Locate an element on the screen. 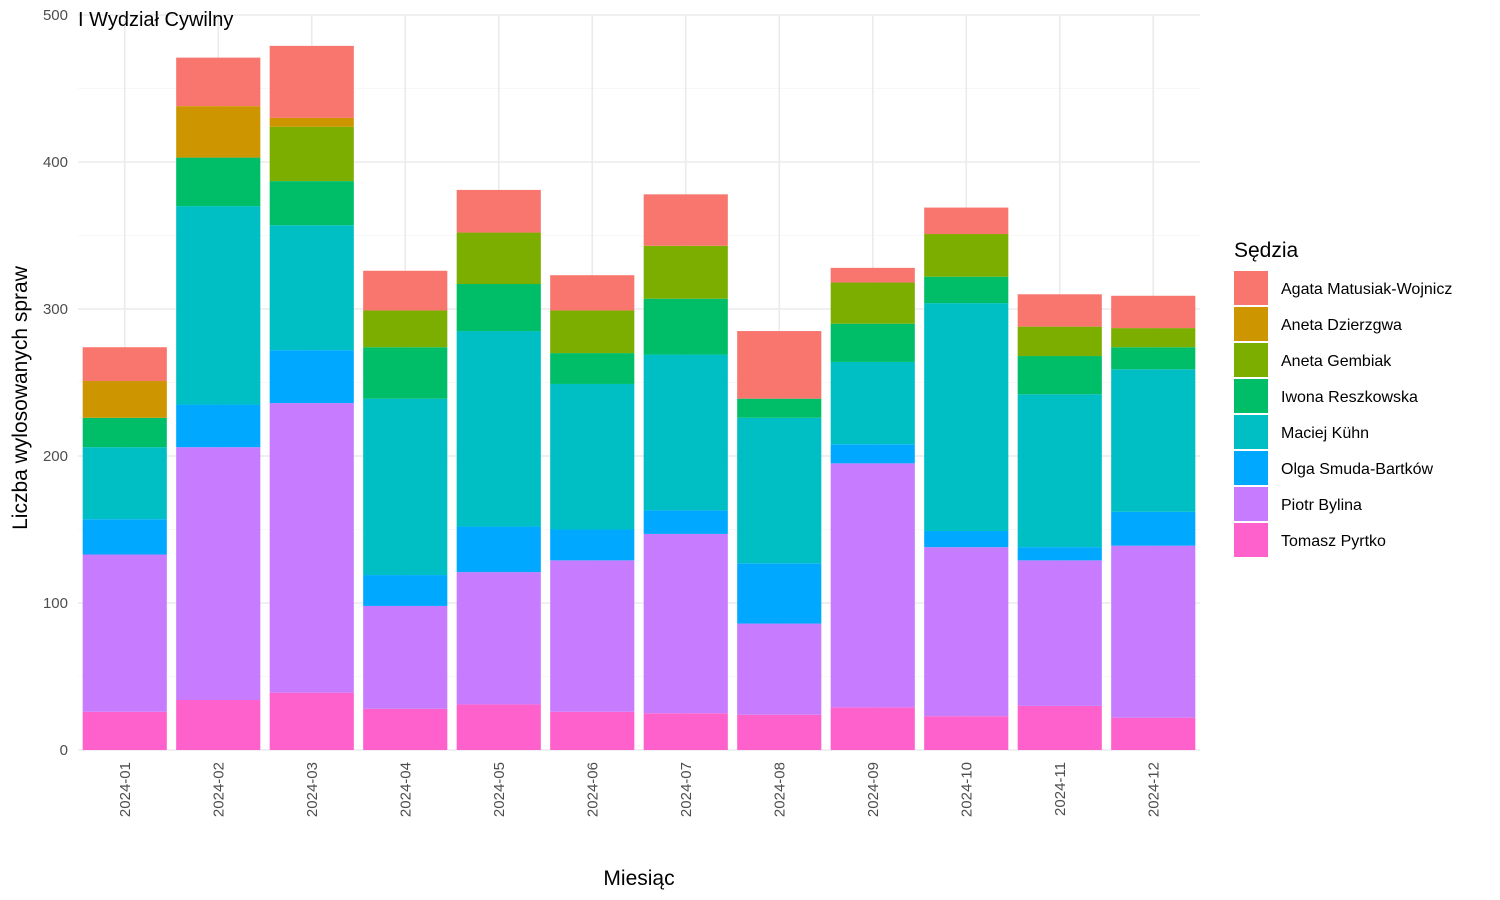  y-tick-label: 500 is located at coordinates (55, 15).